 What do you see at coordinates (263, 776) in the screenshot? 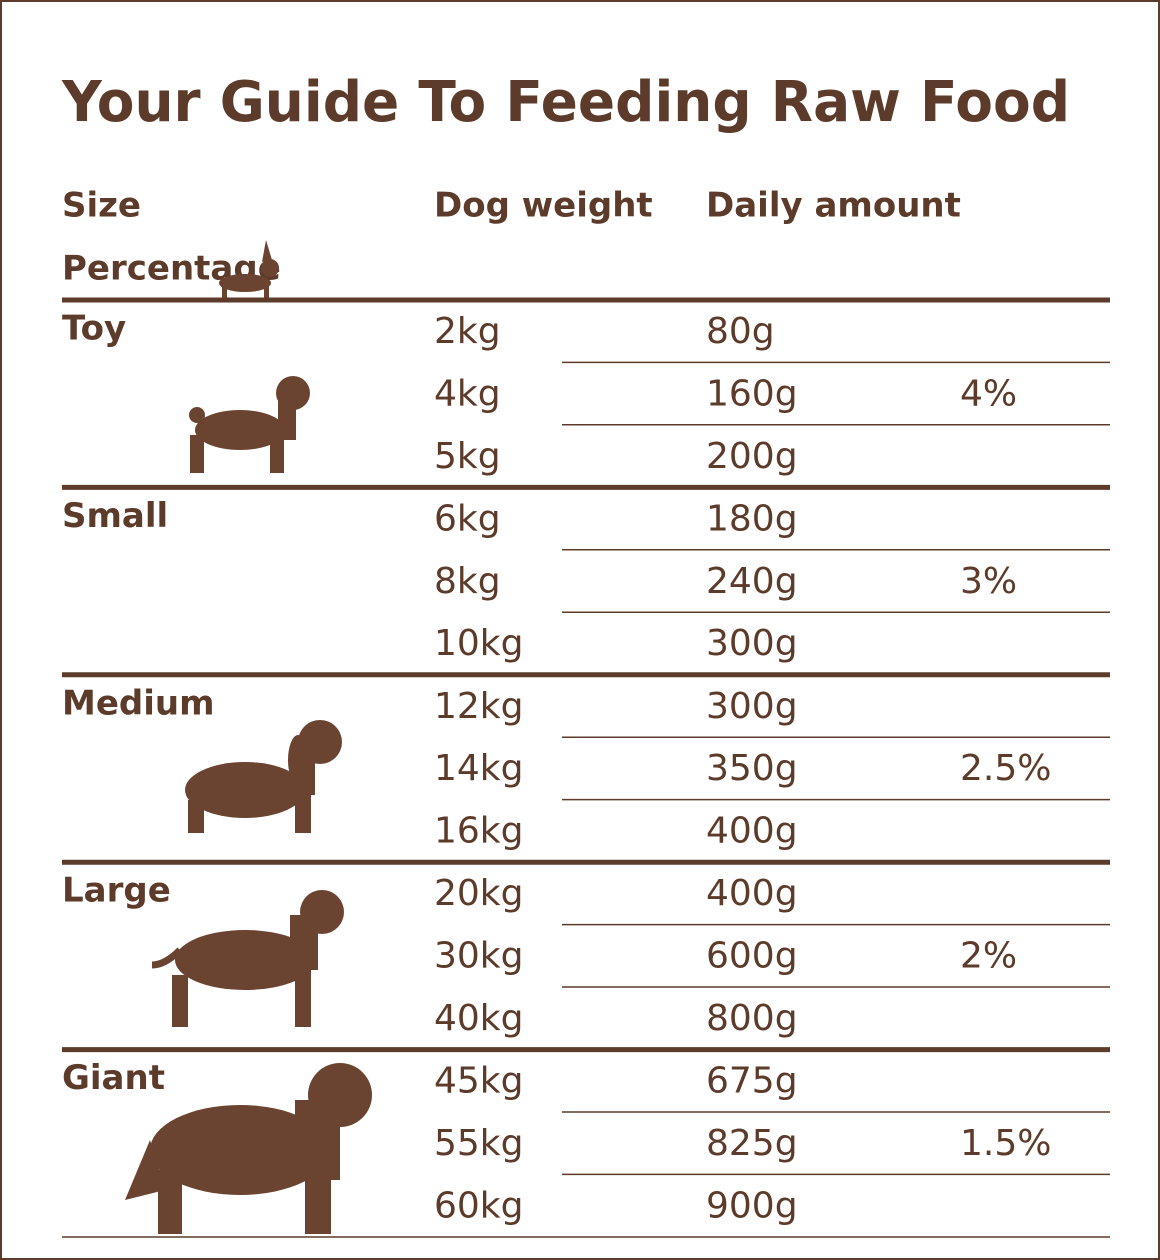
I see `spaniel-icon` at bounding box center [263, 776].